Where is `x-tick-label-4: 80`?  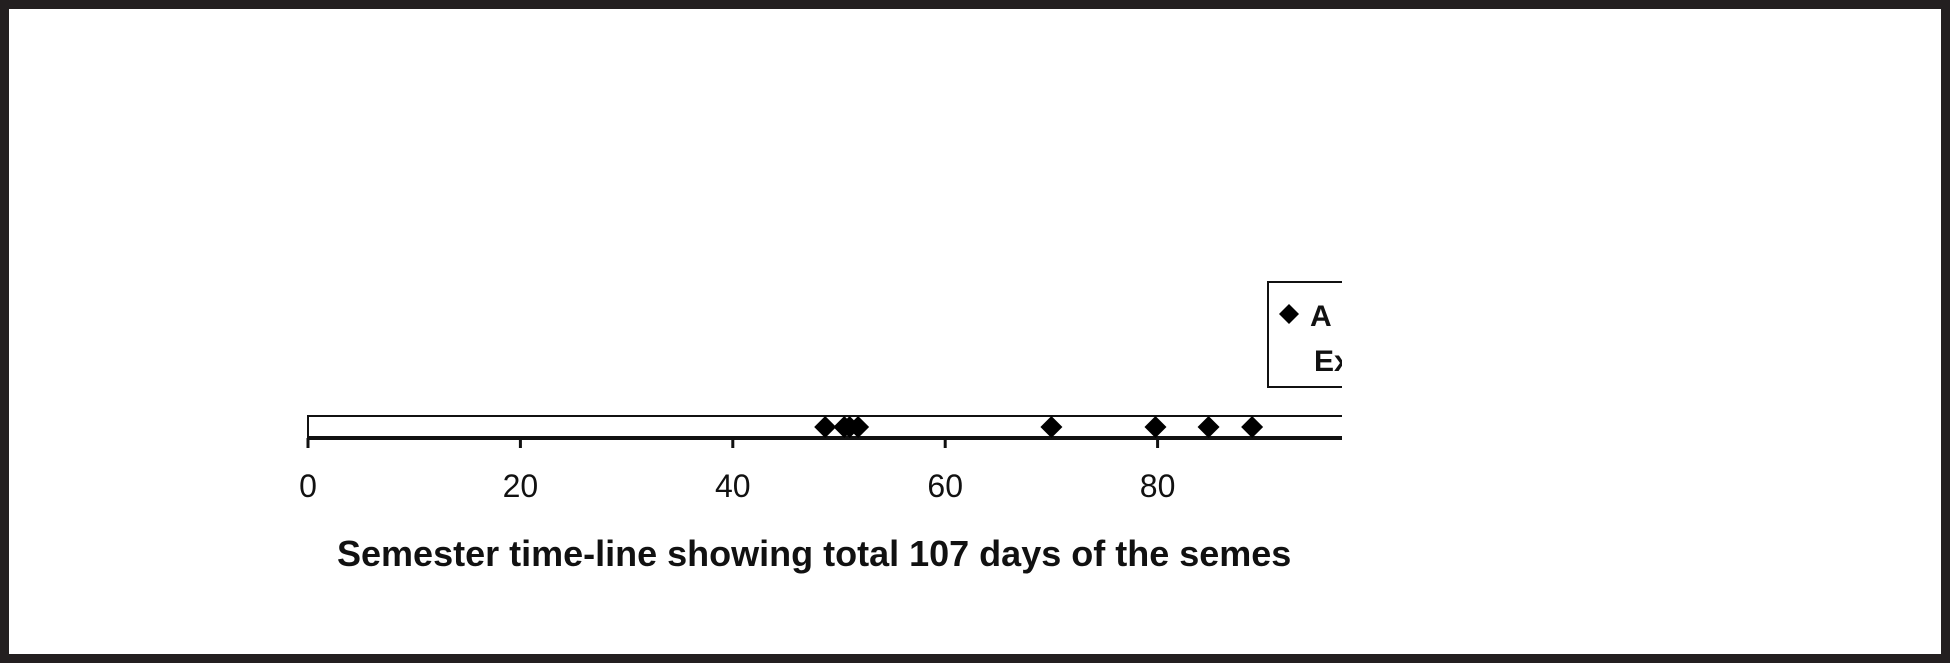
x-tick-label-4: 80 is located at coordinates (1158, 486).